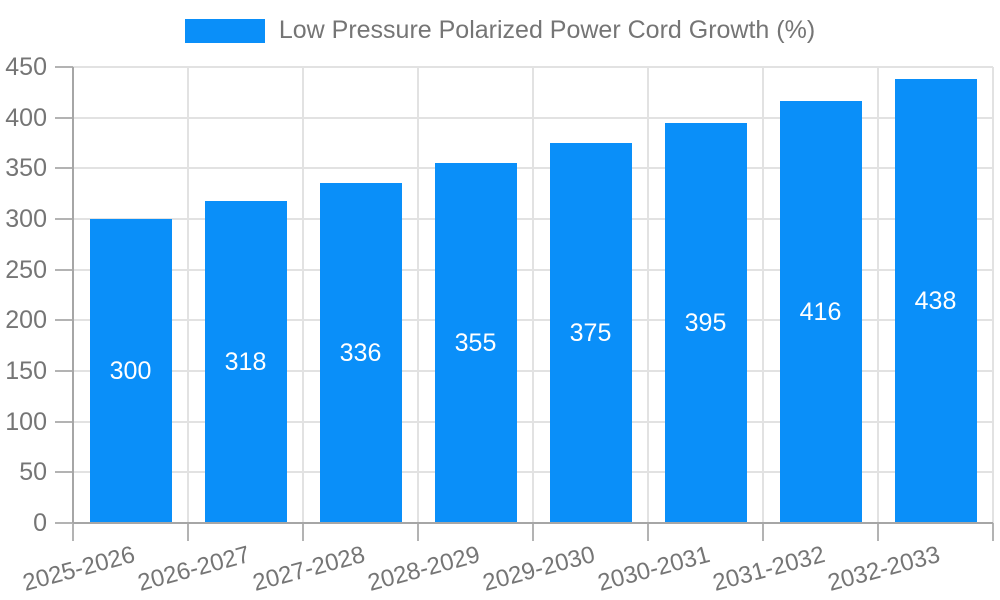 This screenshot has width=1000, height=600. I want to click on y-axis-tick-label: 100, so click(26, 421).